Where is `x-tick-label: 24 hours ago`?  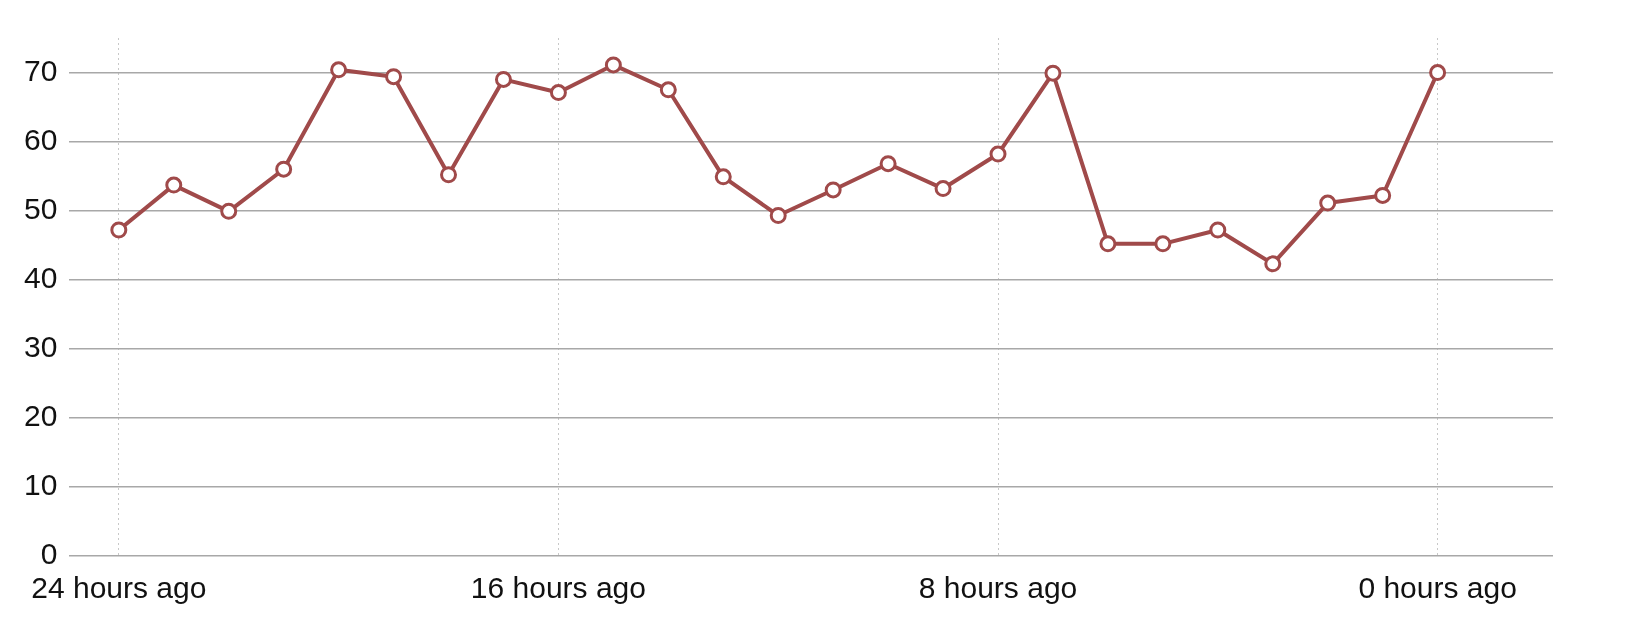 x-tick-label: 24 hours ago is located at coordinates (119, 588).